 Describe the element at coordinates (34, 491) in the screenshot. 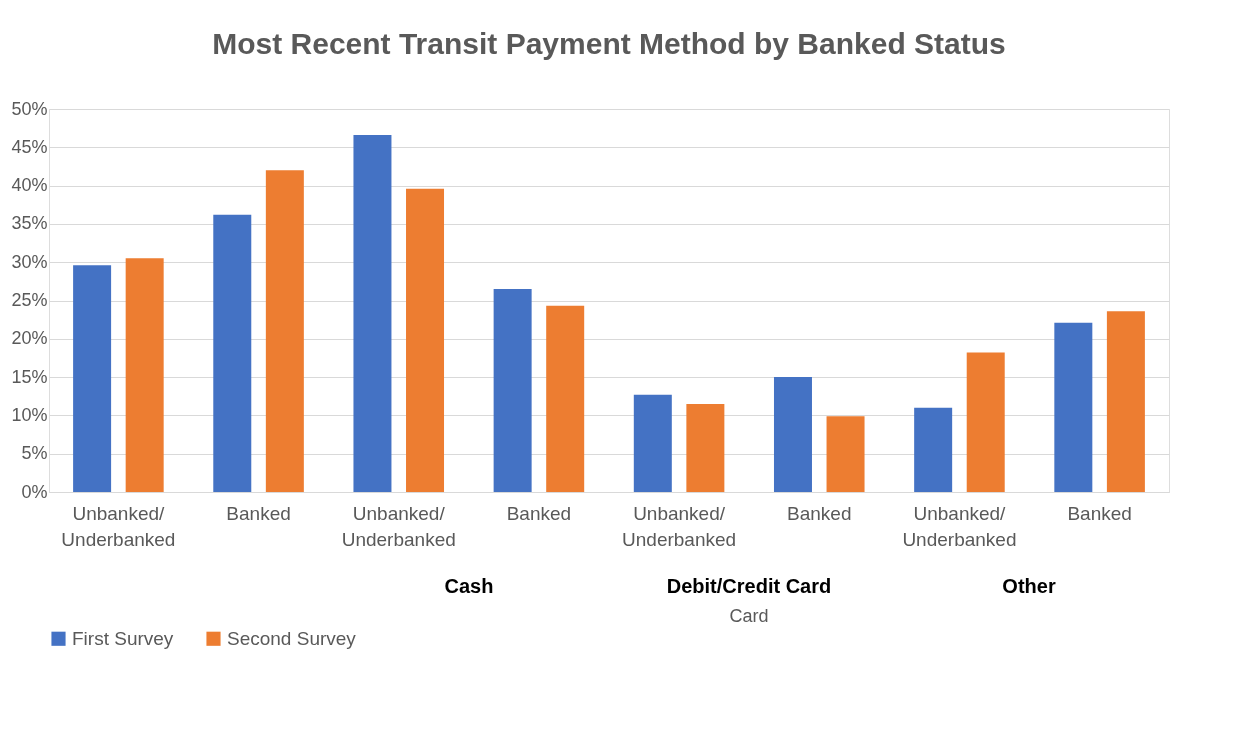

I see `y-tick-label: 0%` at that location.